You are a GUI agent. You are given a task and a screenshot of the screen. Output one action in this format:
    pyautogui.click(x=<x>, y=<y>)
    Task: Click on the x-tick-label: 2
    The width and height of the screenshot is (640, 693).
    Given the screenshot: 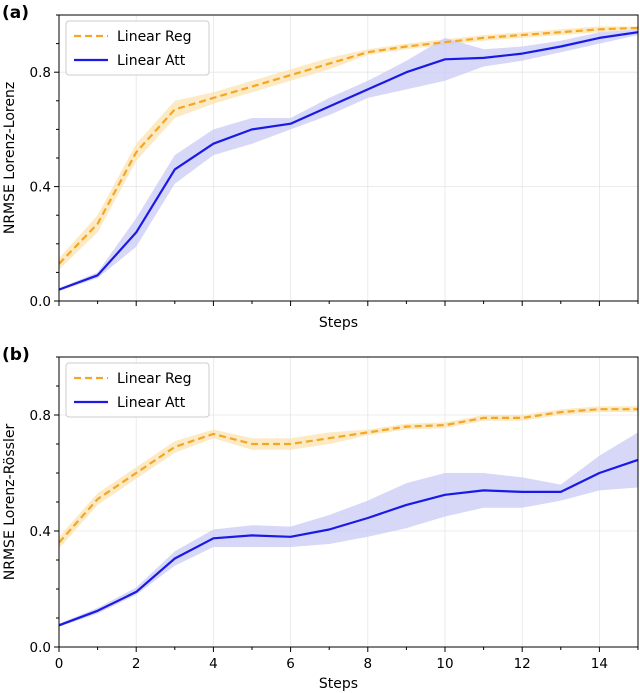 What is the action you would take?
    pyautogui.click(x=136, y=664)
    